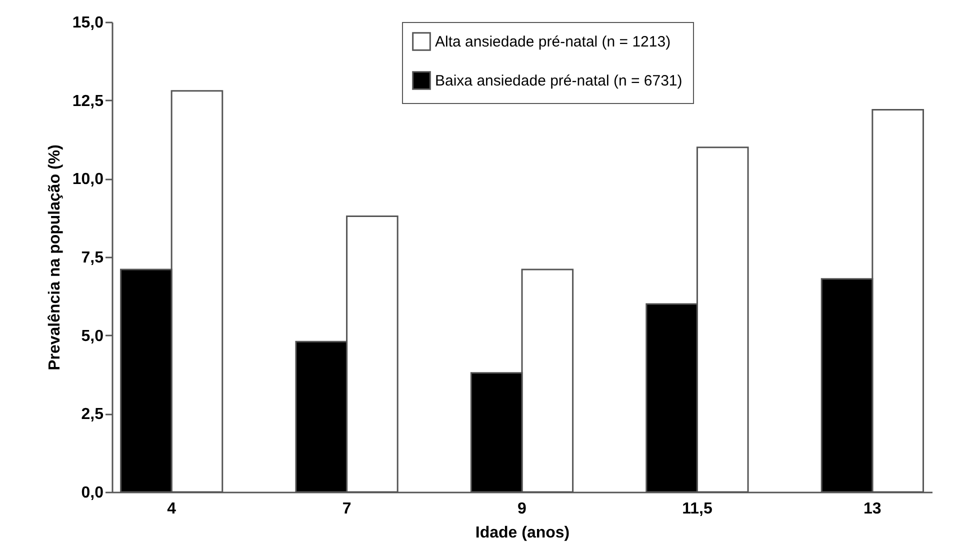 This screenshot has width=954, height=558. Describe the element at coordinates (171, 509) in the screenshot. I see `x-tick-label: 4` at that location.